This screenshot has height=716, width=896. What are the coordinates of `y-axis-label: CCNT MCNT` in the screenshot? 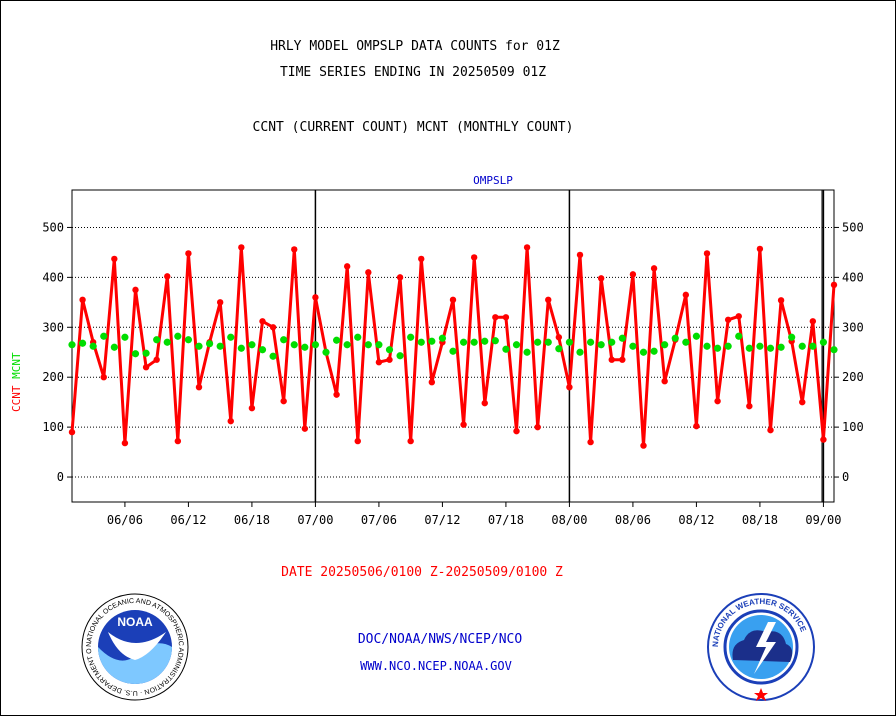 It's located at (16, 382).